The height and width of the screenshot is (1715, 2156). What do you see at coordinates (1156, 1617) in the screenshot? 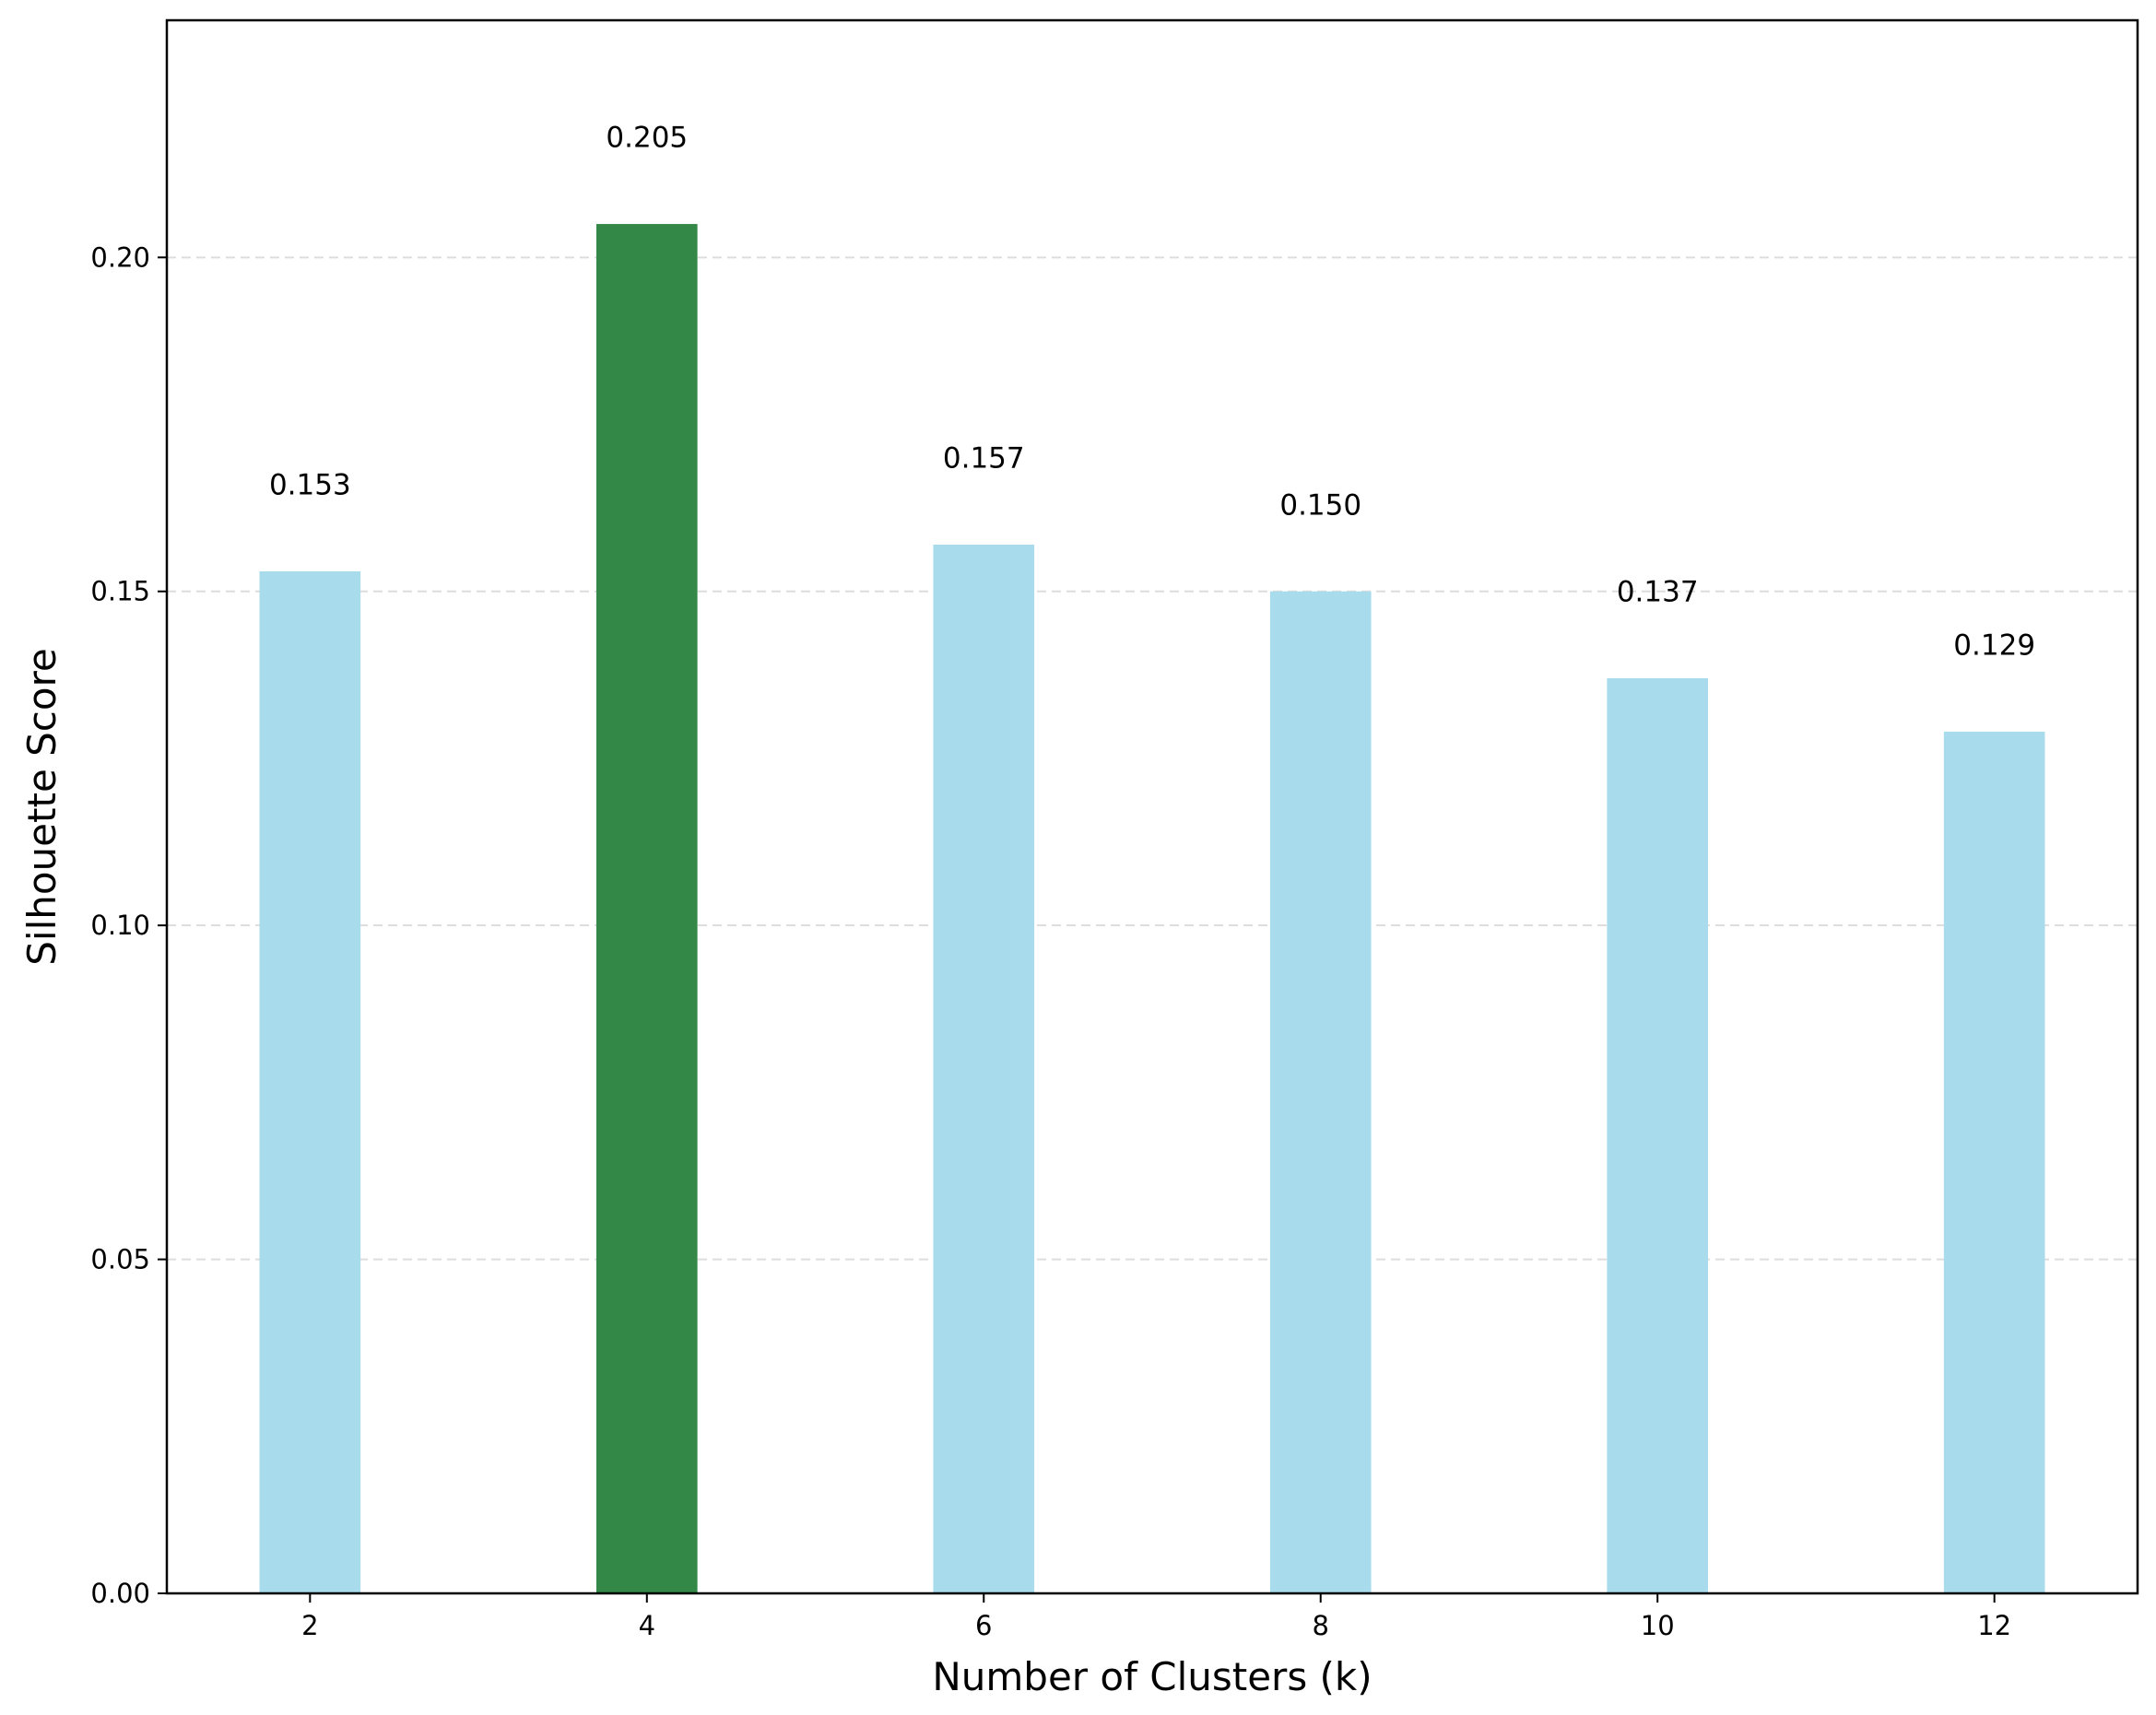
I see `x-axis-ticks: 2 4 6 8 10 12` at bounding box center [1156, 1617].